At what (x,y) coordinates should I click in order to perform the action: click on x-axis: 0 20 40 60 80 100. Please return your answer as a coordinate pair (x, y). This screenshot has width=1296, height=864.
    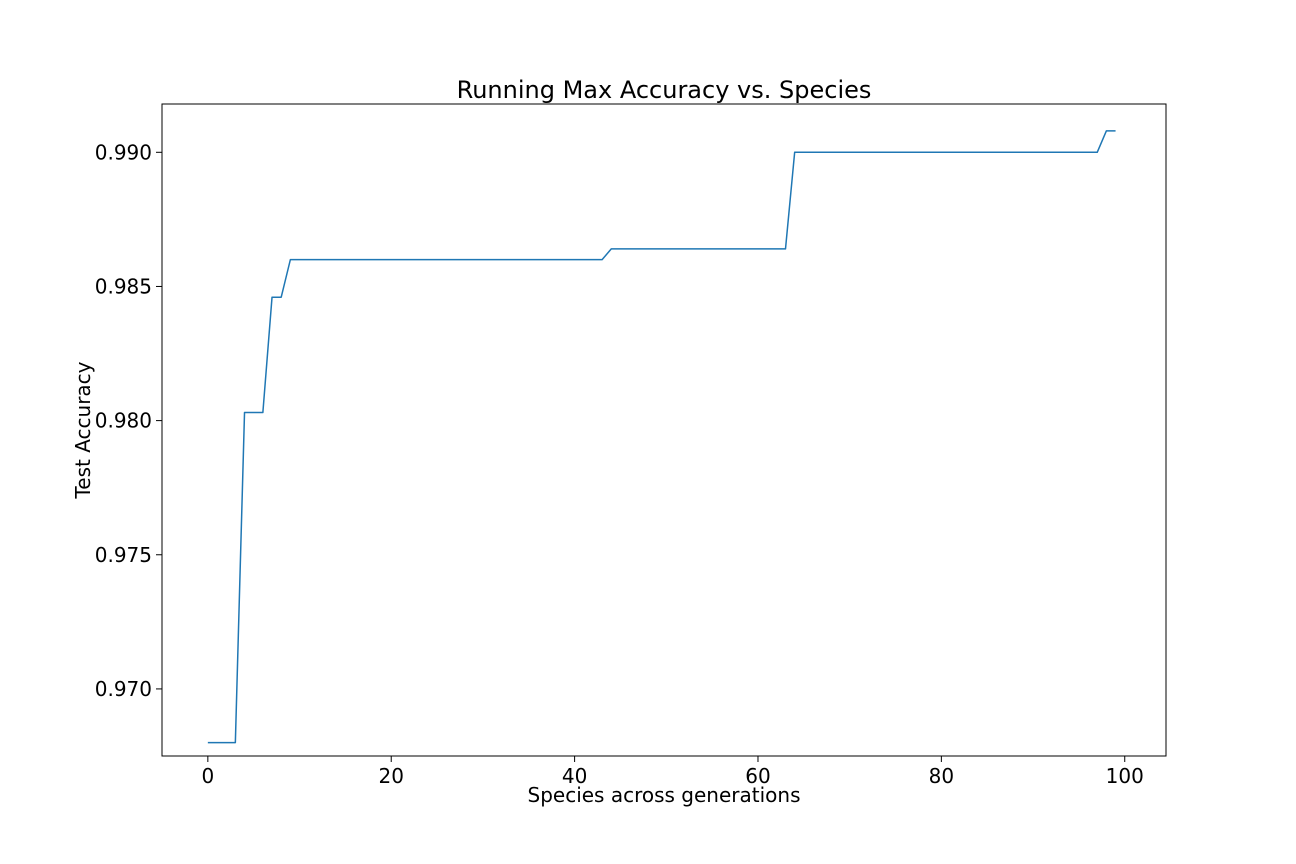
    Looking at the image, I should click on (672, 772).